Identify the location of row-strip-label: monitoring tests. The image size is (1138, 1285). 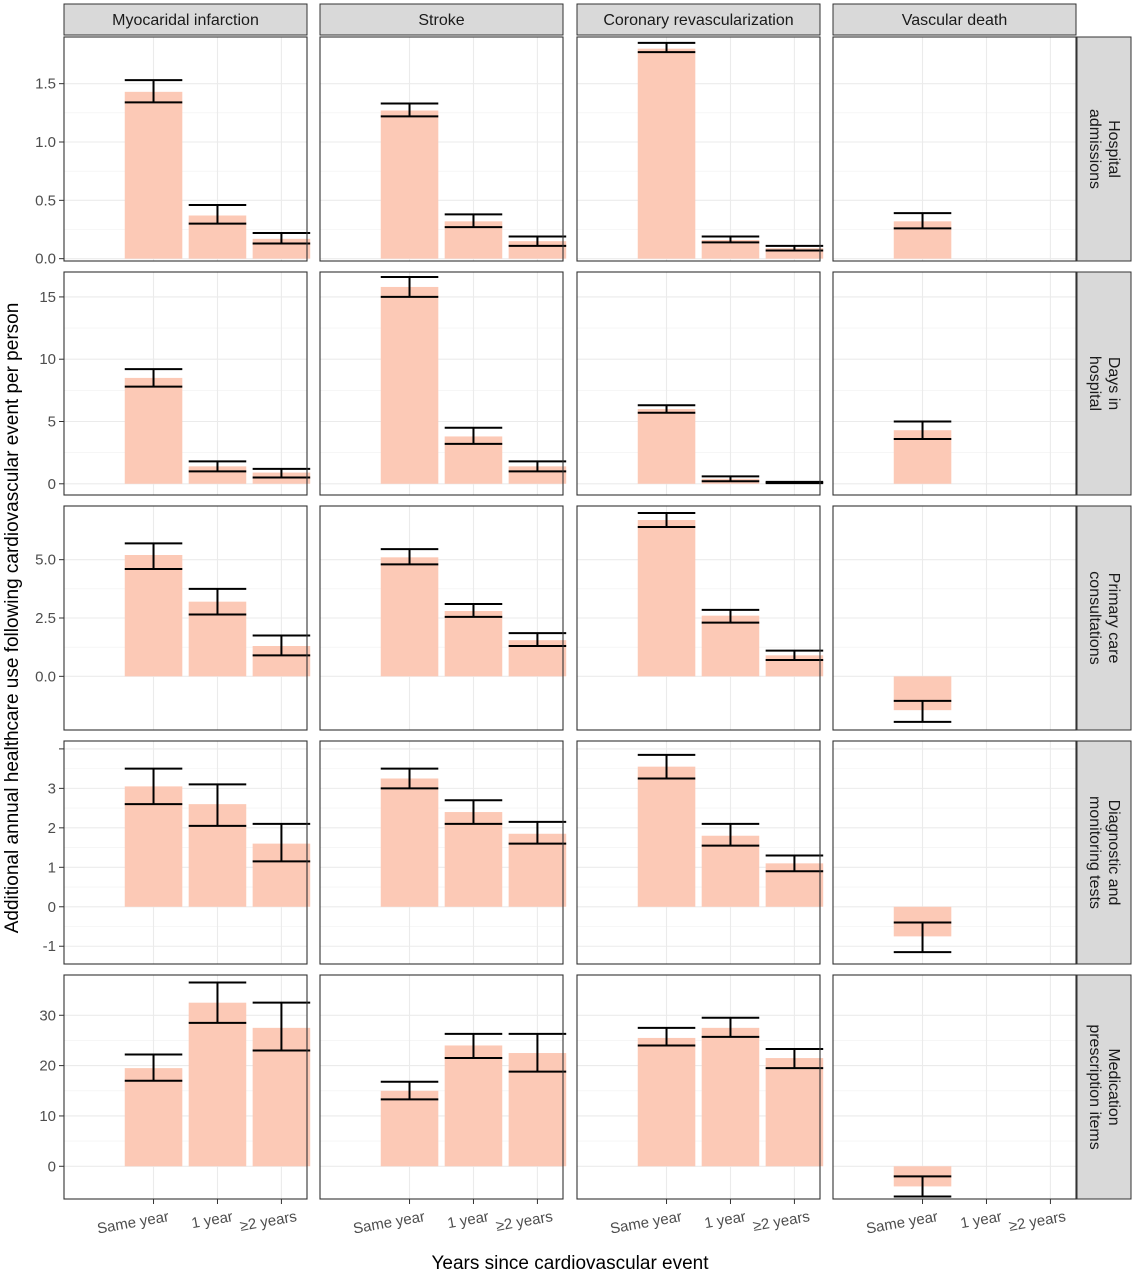
(1094, 852).